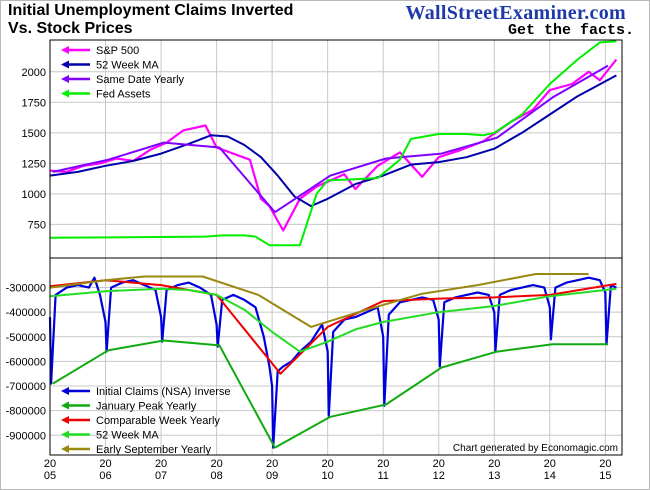 This screenshot has height=490, width=650. I want to click on x-tick-label: 06, so click(105, 476).